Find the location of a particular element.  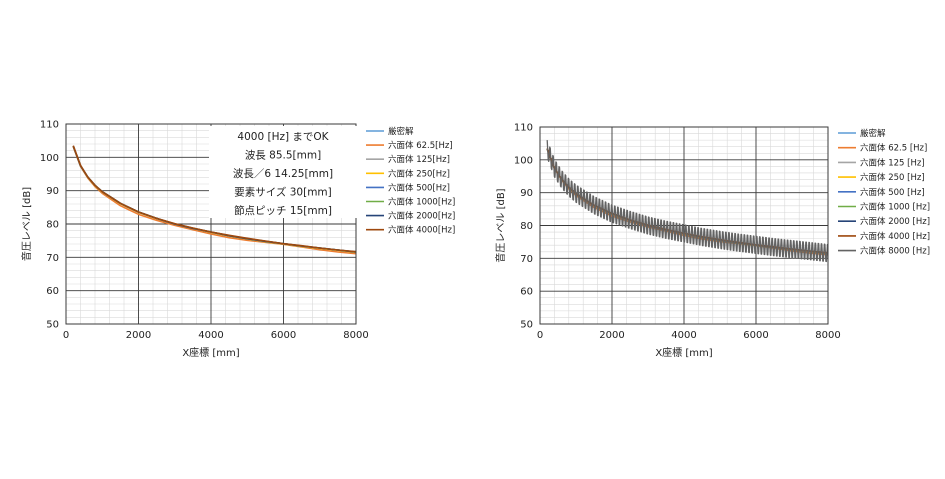

legend-label: 六面体 1000 [Hz] is located at coordinates (895, 207).